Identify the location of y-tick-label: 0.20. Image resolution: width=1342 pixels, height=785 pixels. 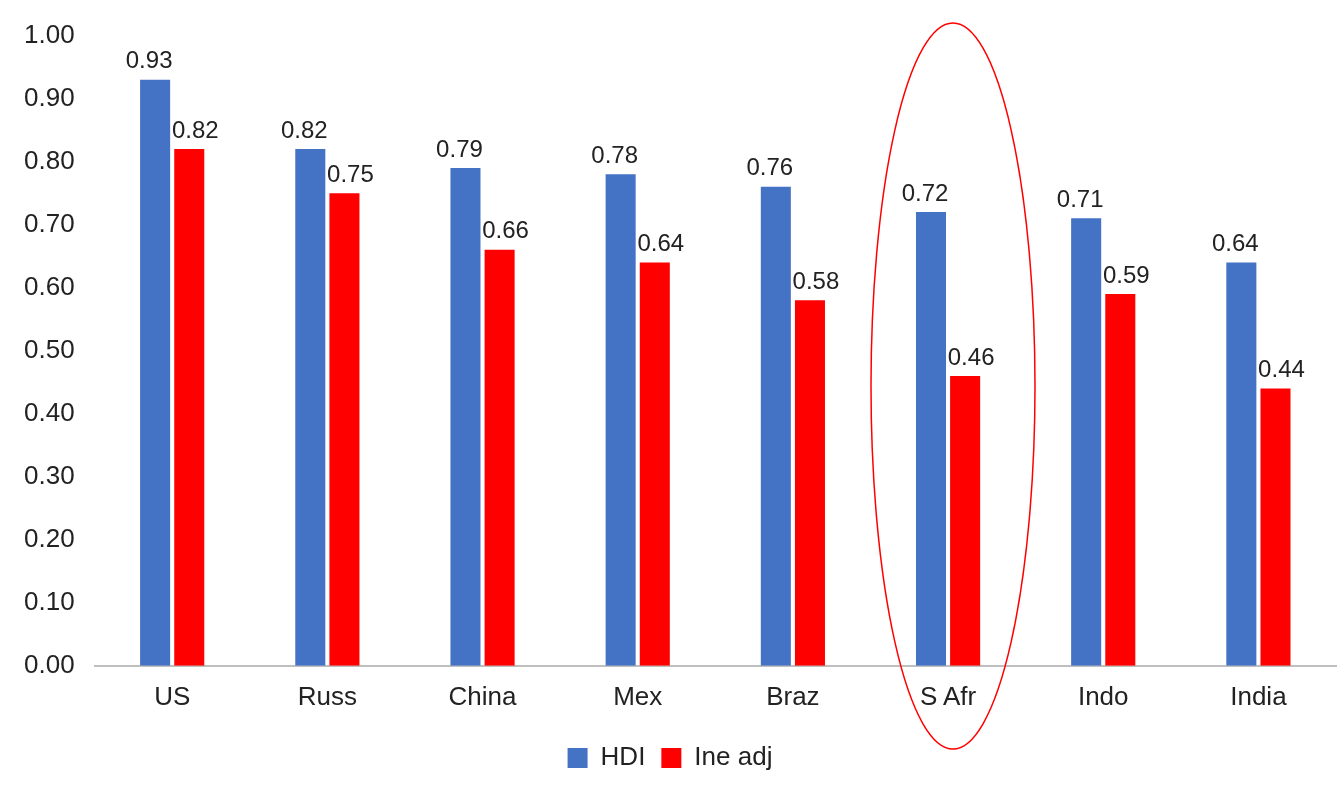
(49, 537).